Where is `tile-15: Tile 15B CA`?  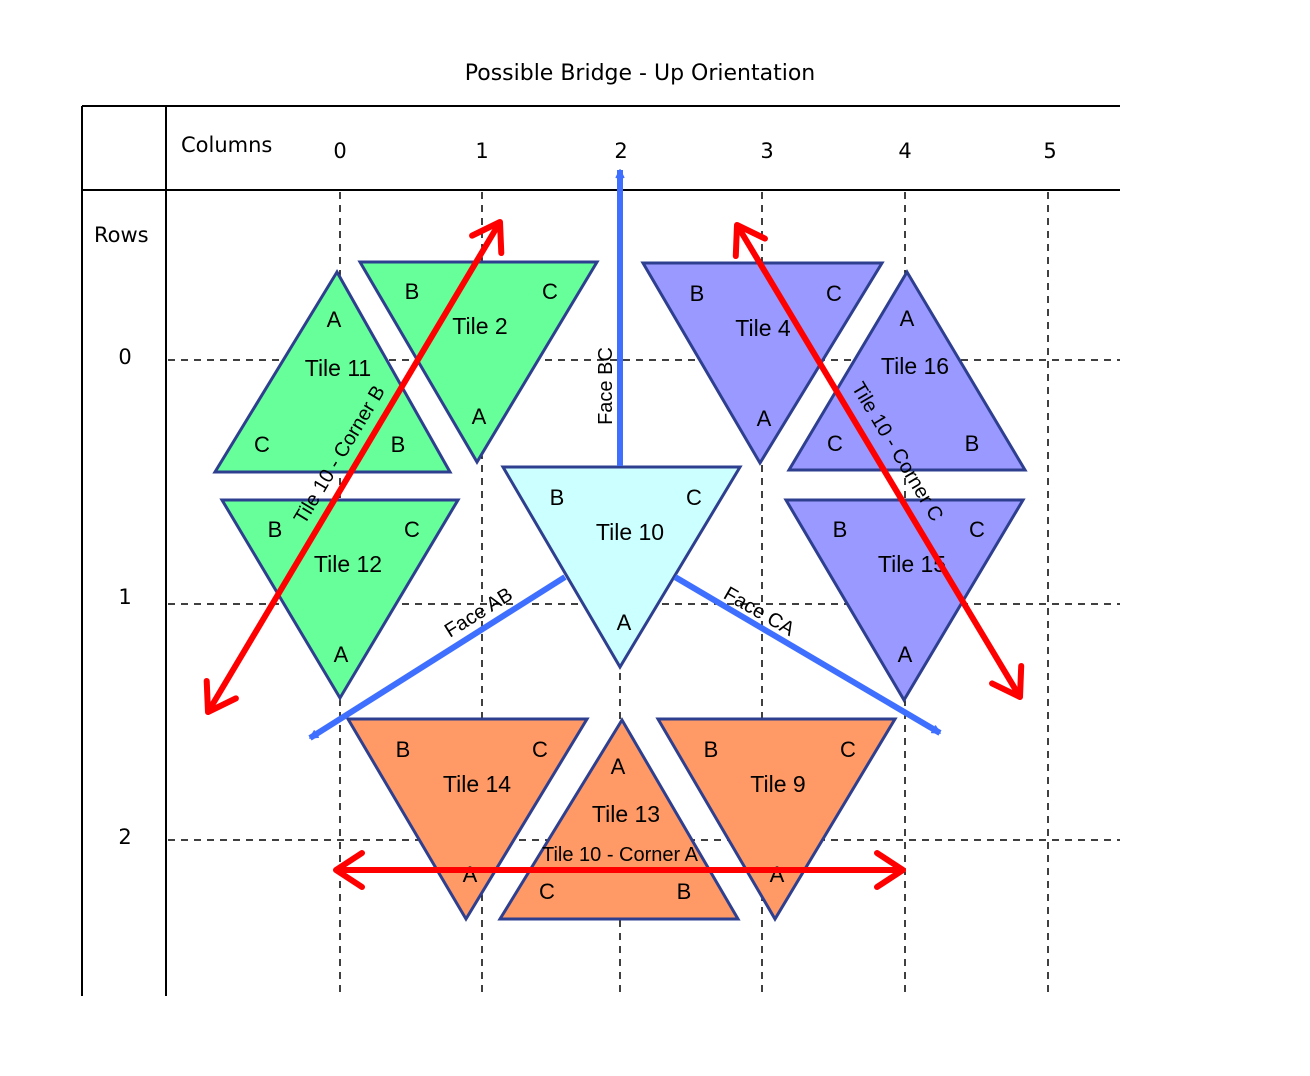 tile-15: Tile 15B CA is located at coordinates (904, 600).